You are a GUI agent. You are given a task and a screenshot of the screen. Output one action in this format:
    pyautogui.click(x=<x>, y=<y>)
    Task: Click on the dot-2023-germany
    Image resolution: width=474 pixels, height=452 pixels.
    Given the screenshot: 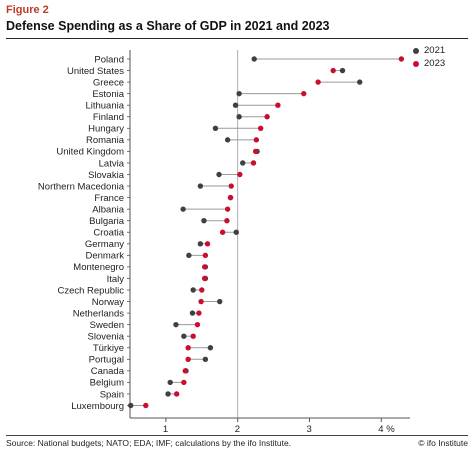 What is the action you would take?
    pyautogui.click(x=207, y=244)
    